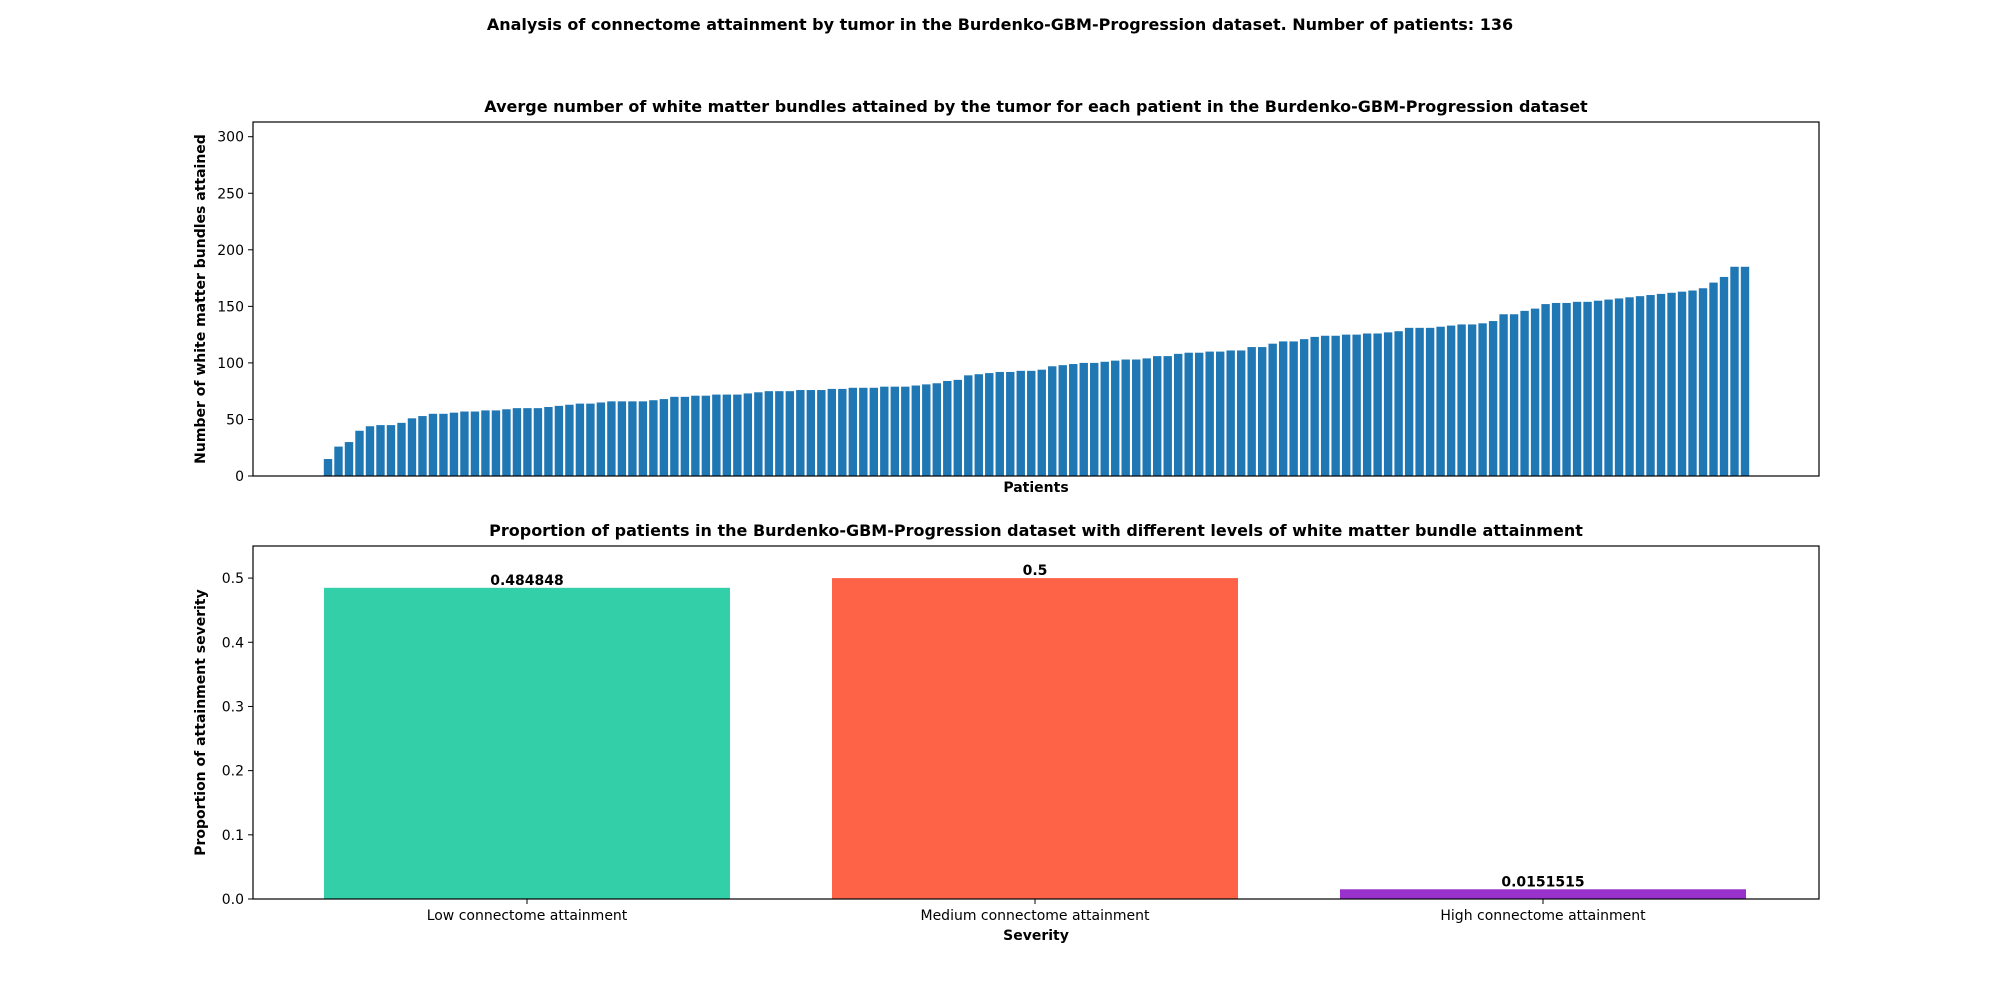 The height and width of the screenshot is (1000, 2000). What do you see at coordinates (1543, 916) in the screenshot?
I see `severity-category-label: High connectome attainment` at bounding box center [1543, 916].